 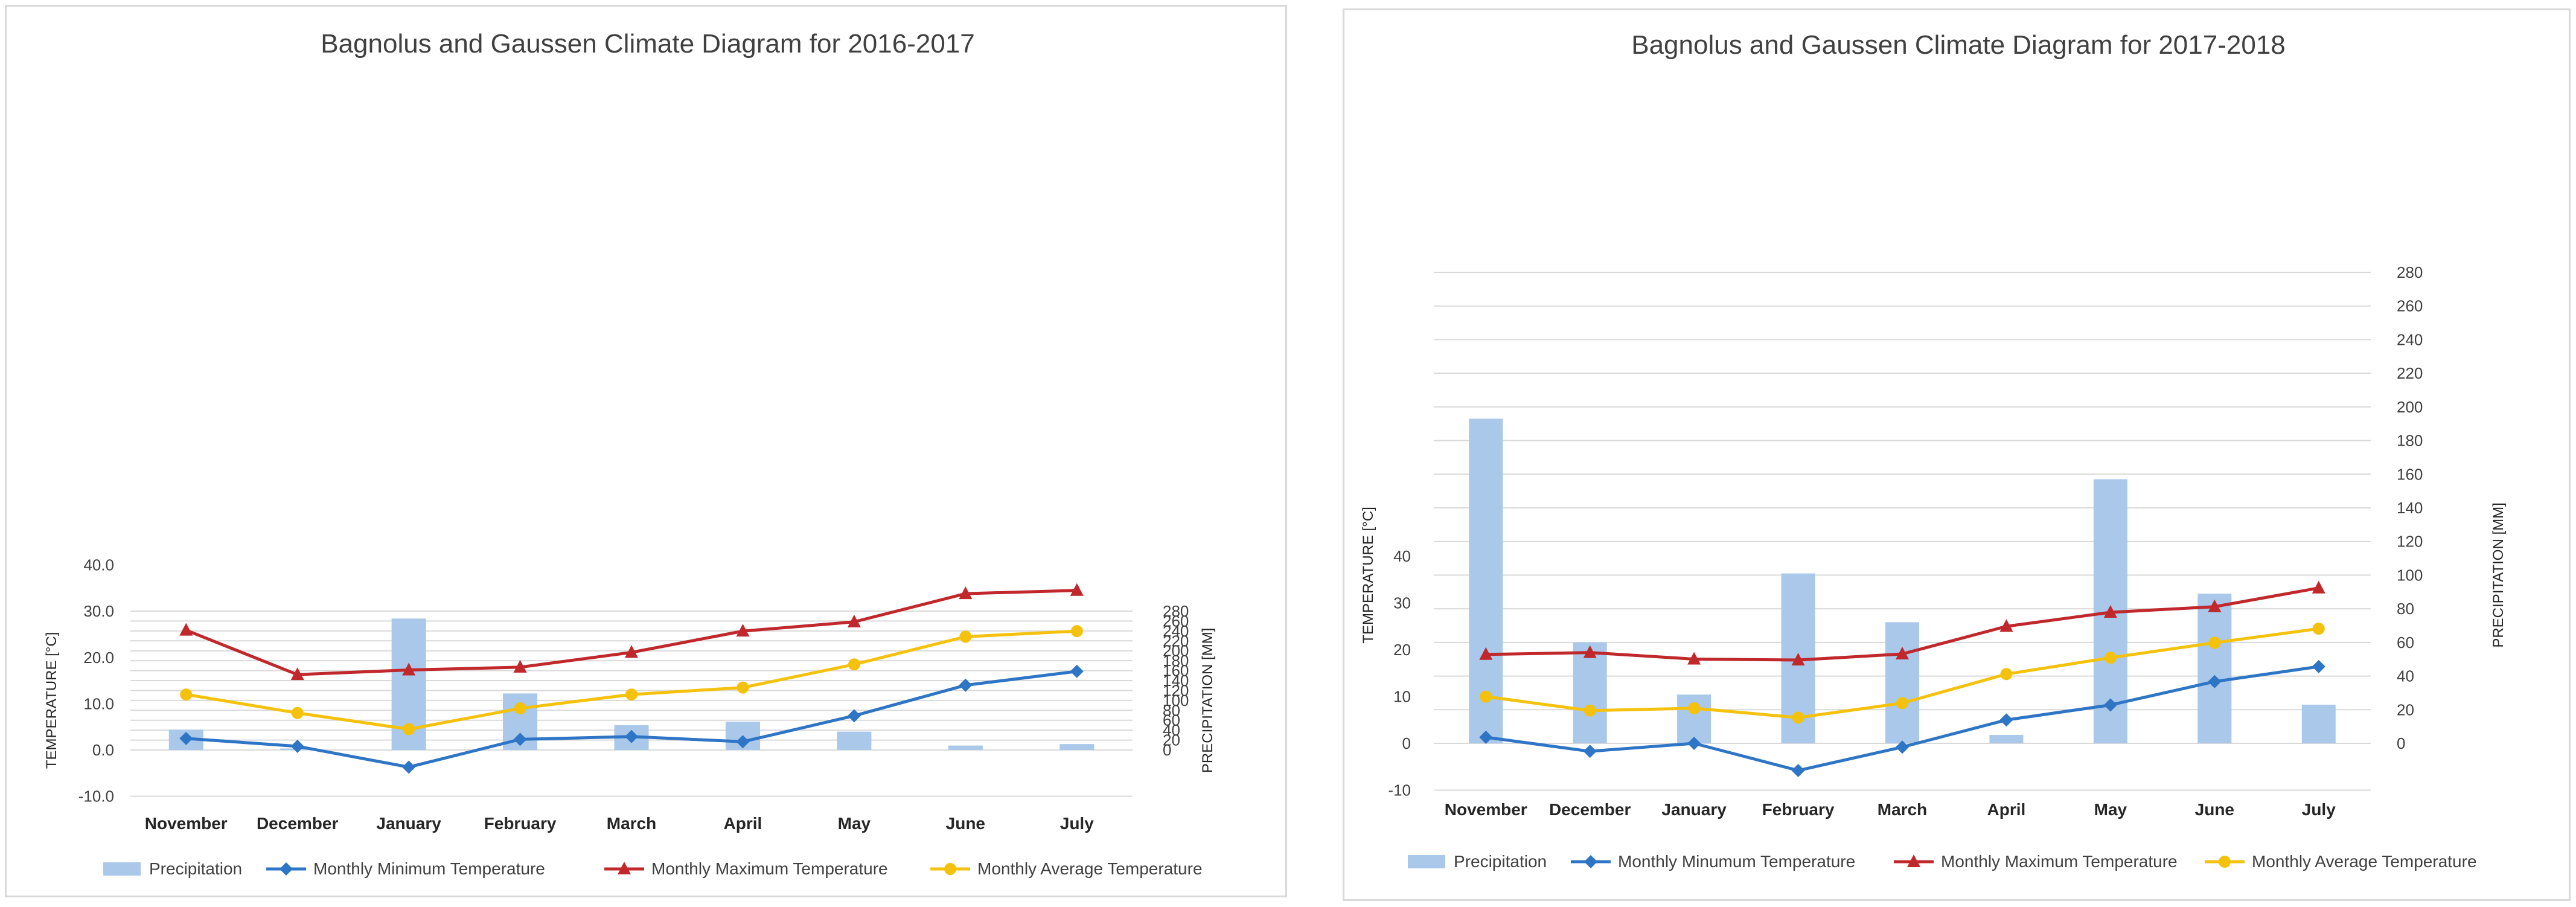 What do you see at coordinates (1736, 861) in the screenshot?
I see `legend-label-min-temp: Monthly Minumum Temperature` at bounding box center [1736, 861].